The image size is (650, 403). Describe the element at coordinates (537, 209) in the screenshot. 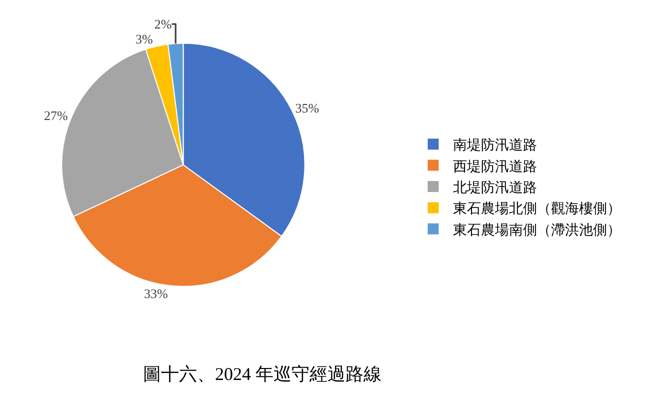

I see `legend-label: 東石農場北側（觀海樓側）` at that location.